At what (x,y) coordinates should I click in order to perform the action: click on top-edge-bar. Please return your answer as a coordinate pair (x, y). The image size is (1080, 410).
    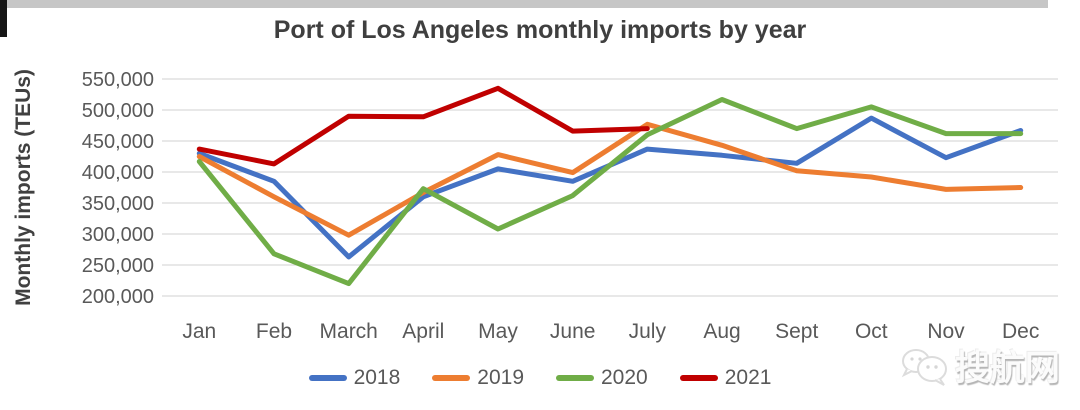
    Looking at the image, I should click on (524, 4).